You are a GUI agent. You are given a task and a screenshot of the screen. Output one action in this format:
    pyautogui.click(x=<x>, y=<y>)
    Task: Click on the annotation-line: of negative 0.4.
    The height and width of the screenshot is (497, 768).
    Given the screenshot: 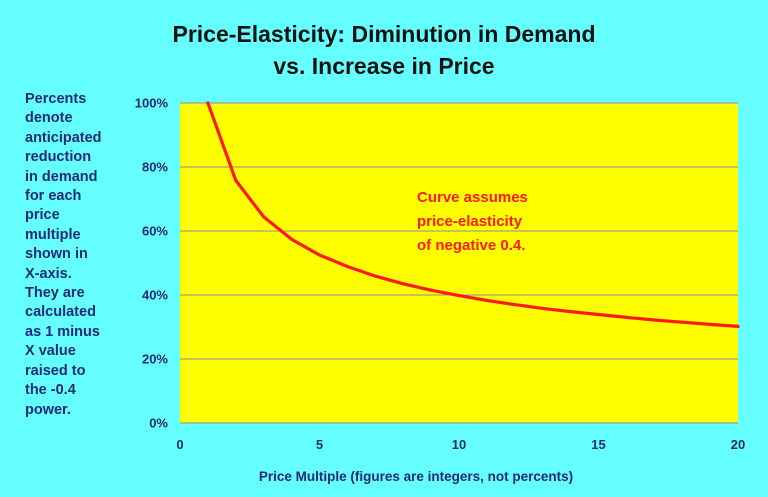 What is the action you would take?
    pyautogui.click(x=471, y=245)
    